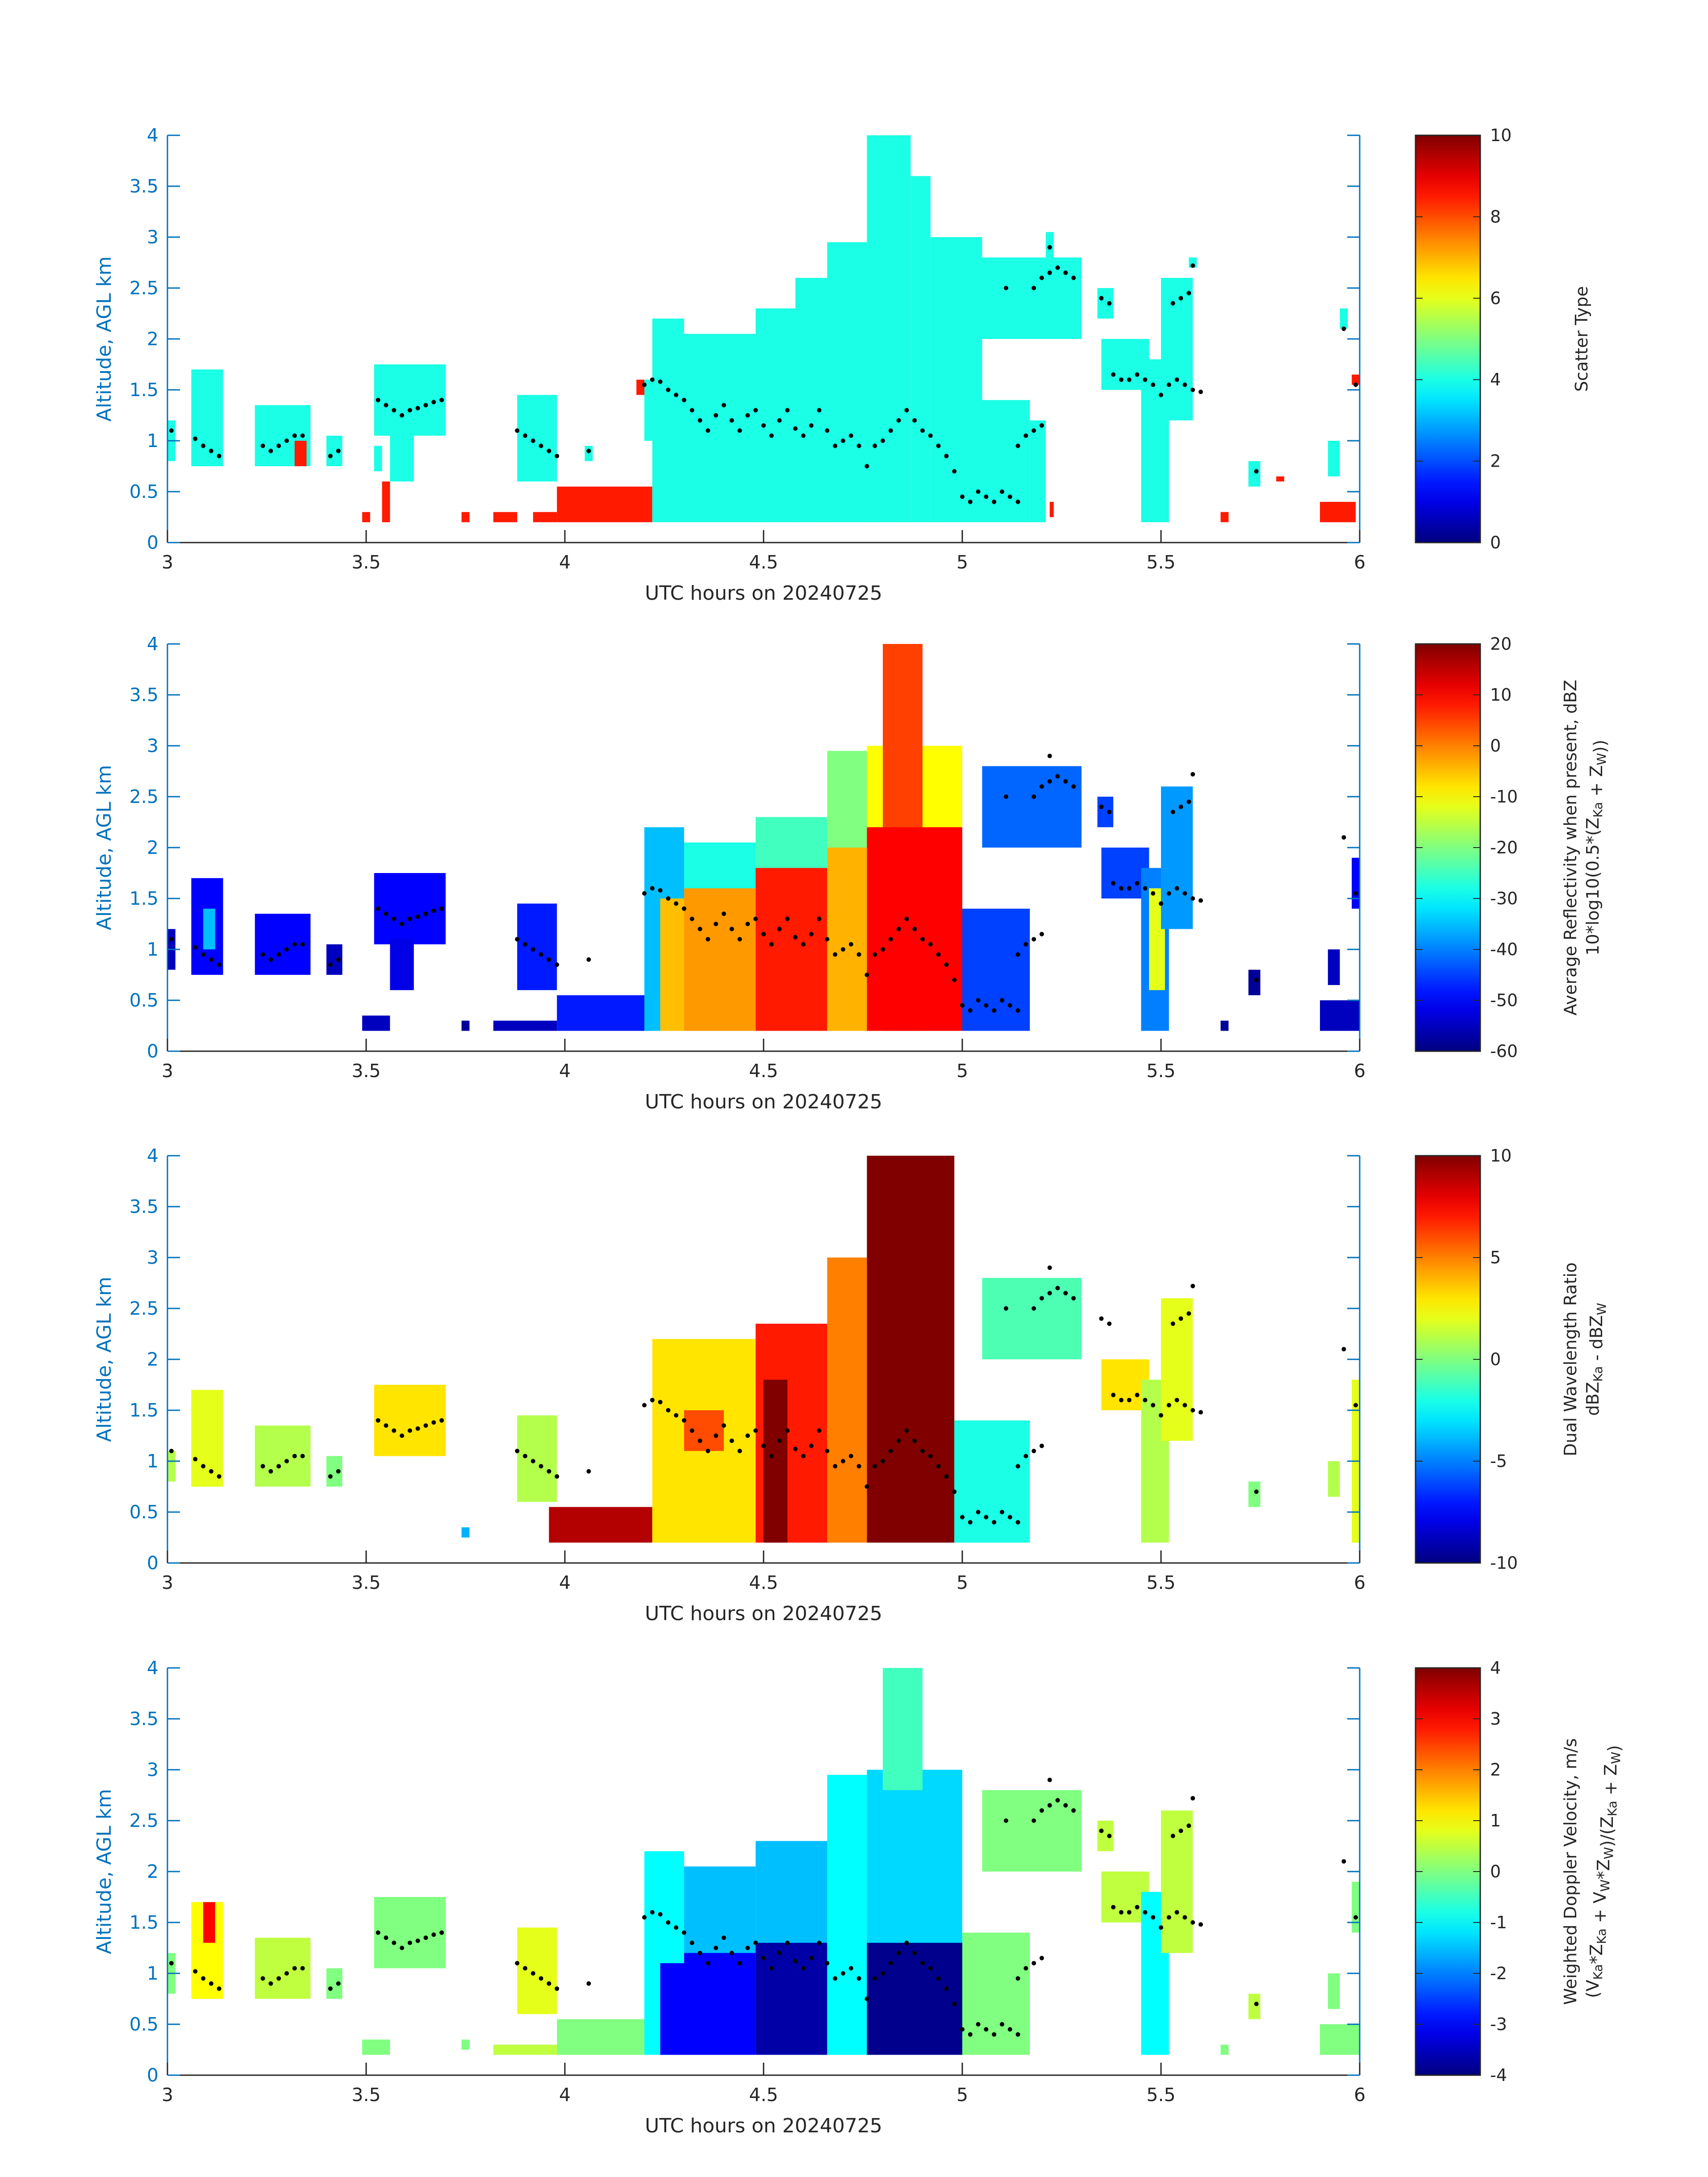 This screenshot has height=2177, width=1708. What do you see at coordinates (1495, 379) in the screenshot?
I see `colorbar-tick-label: 4` at bounding box center [1495, 379].